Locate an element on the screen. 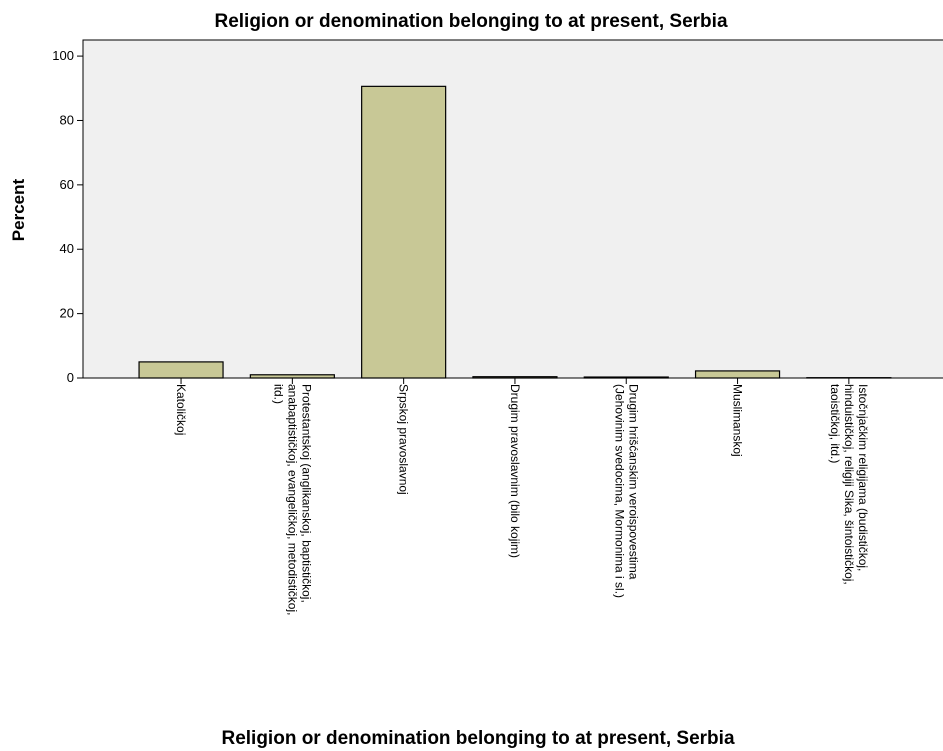  x-tick-label: Muslimanskoj is located at coordinates (738, 420).